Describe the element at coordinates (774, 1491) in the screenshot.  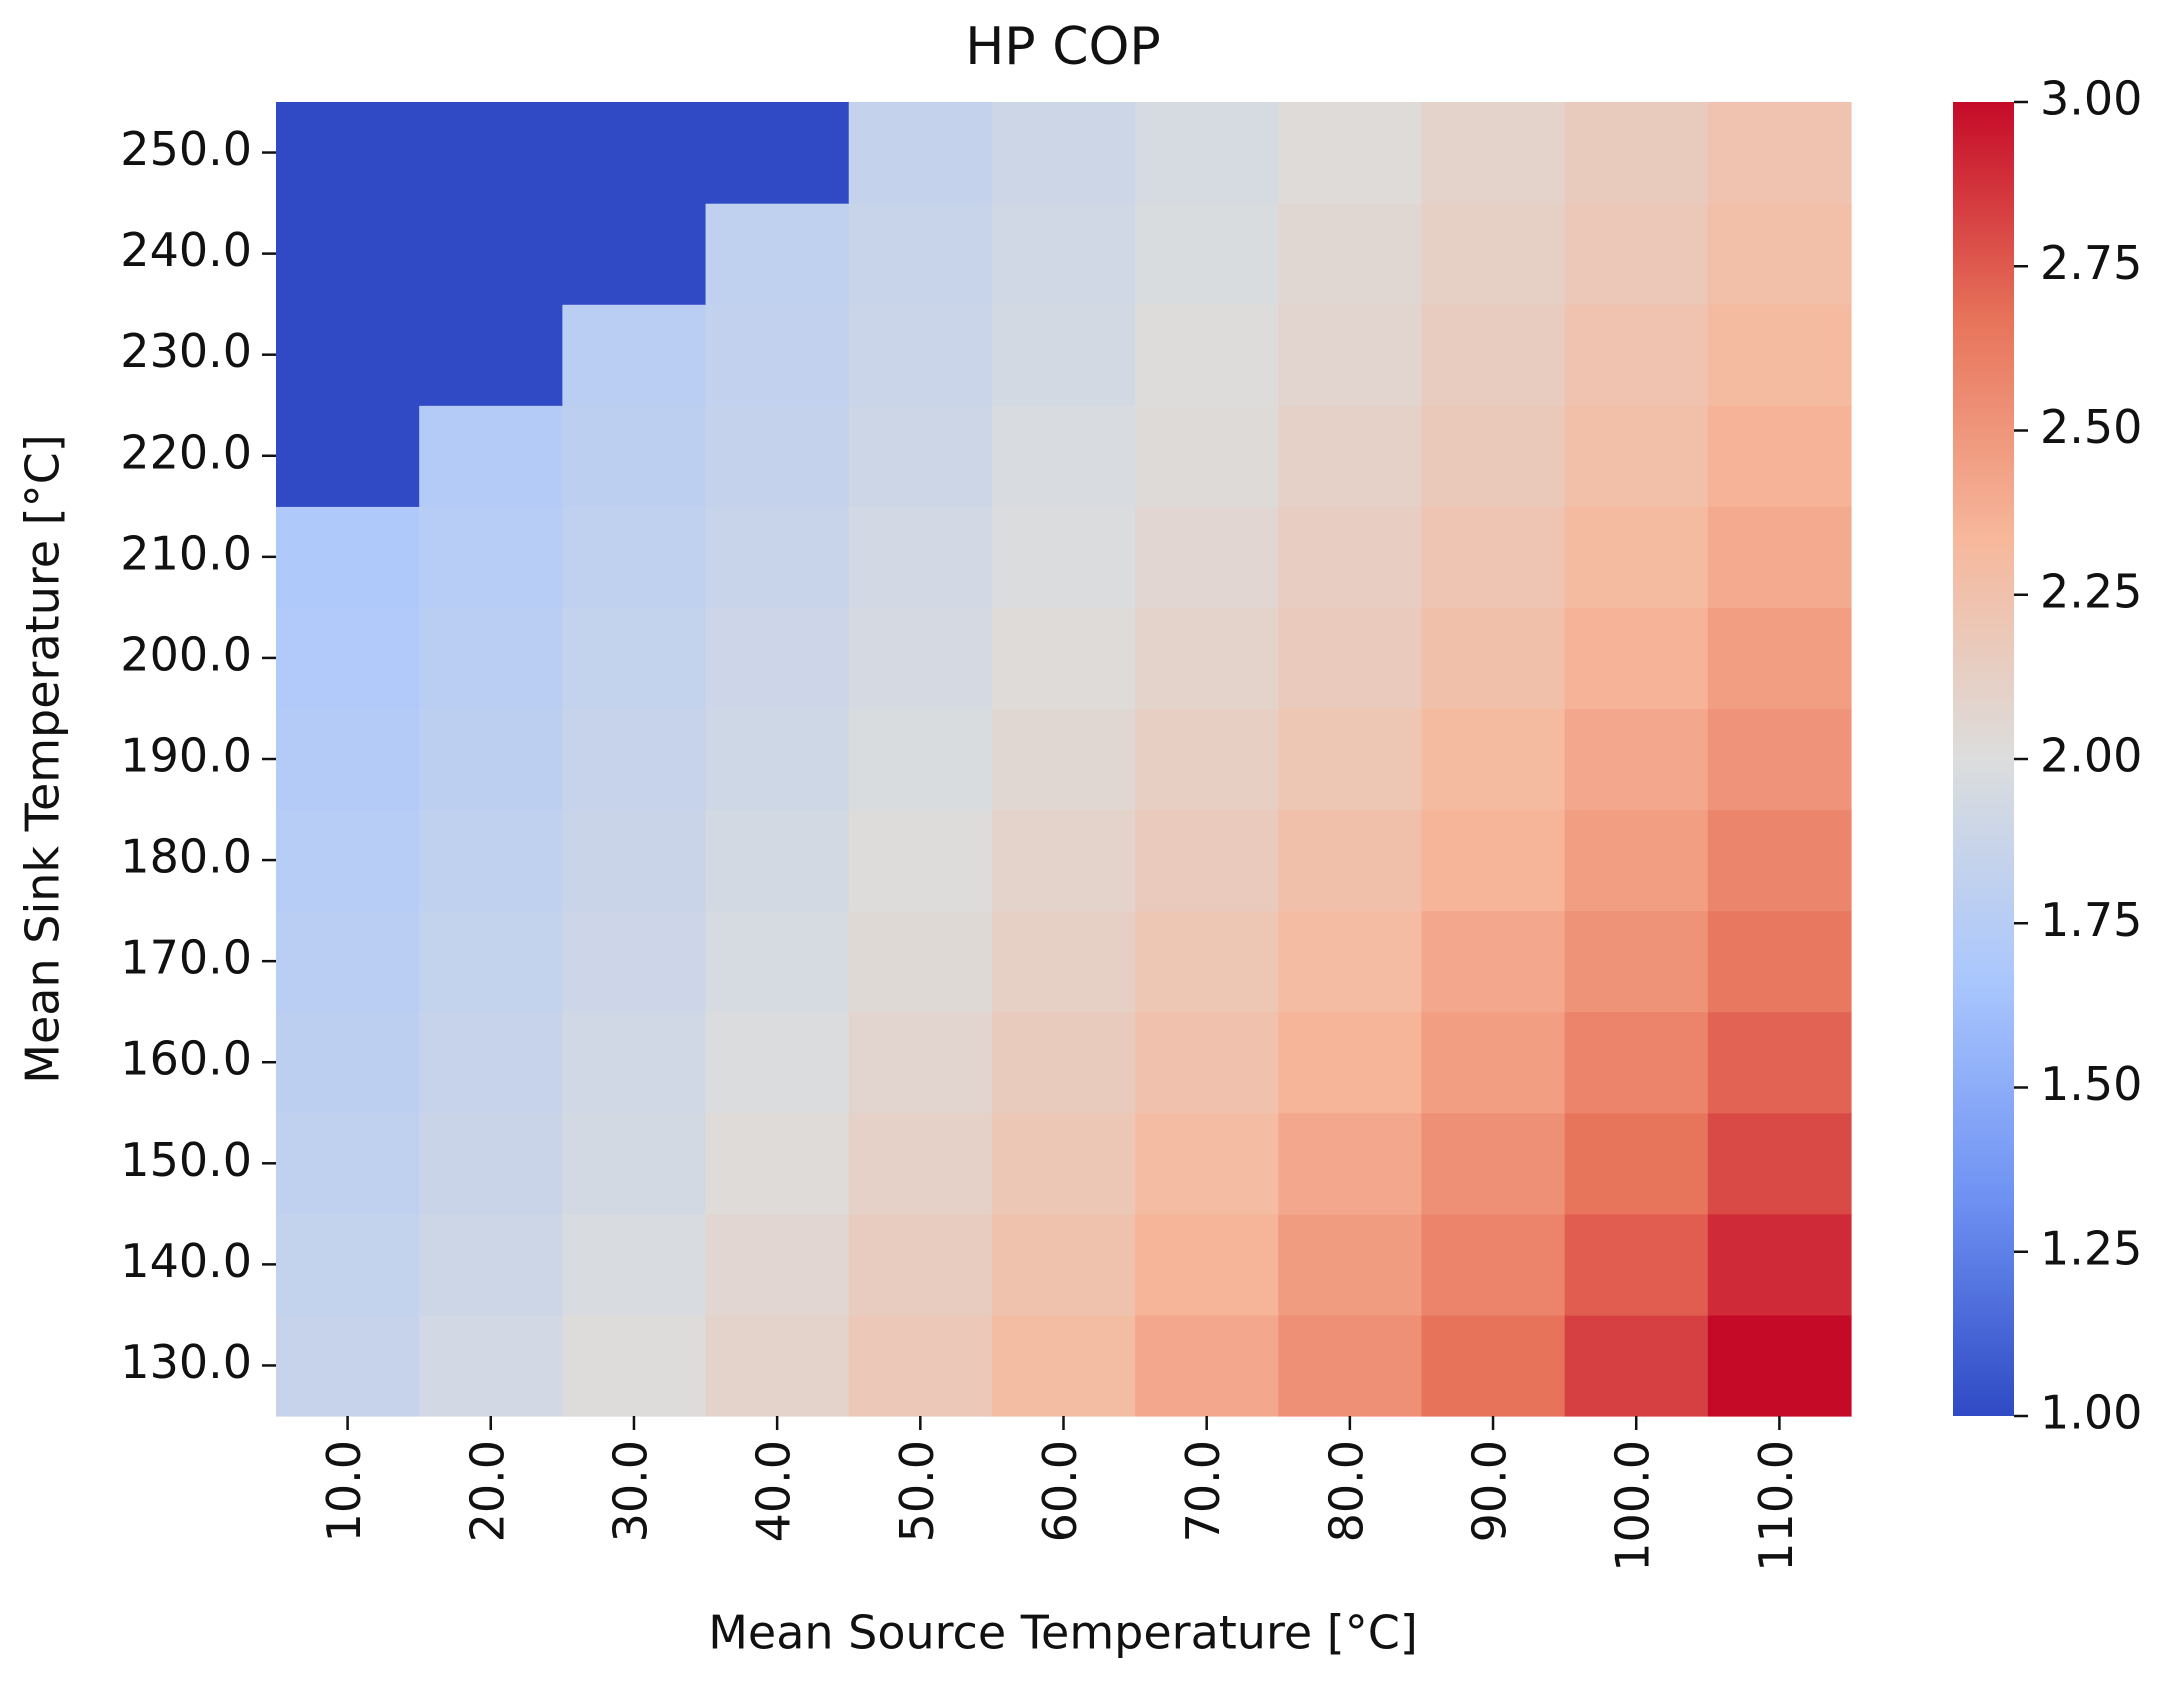
I see `x-tick-label: 40.0` at that location.